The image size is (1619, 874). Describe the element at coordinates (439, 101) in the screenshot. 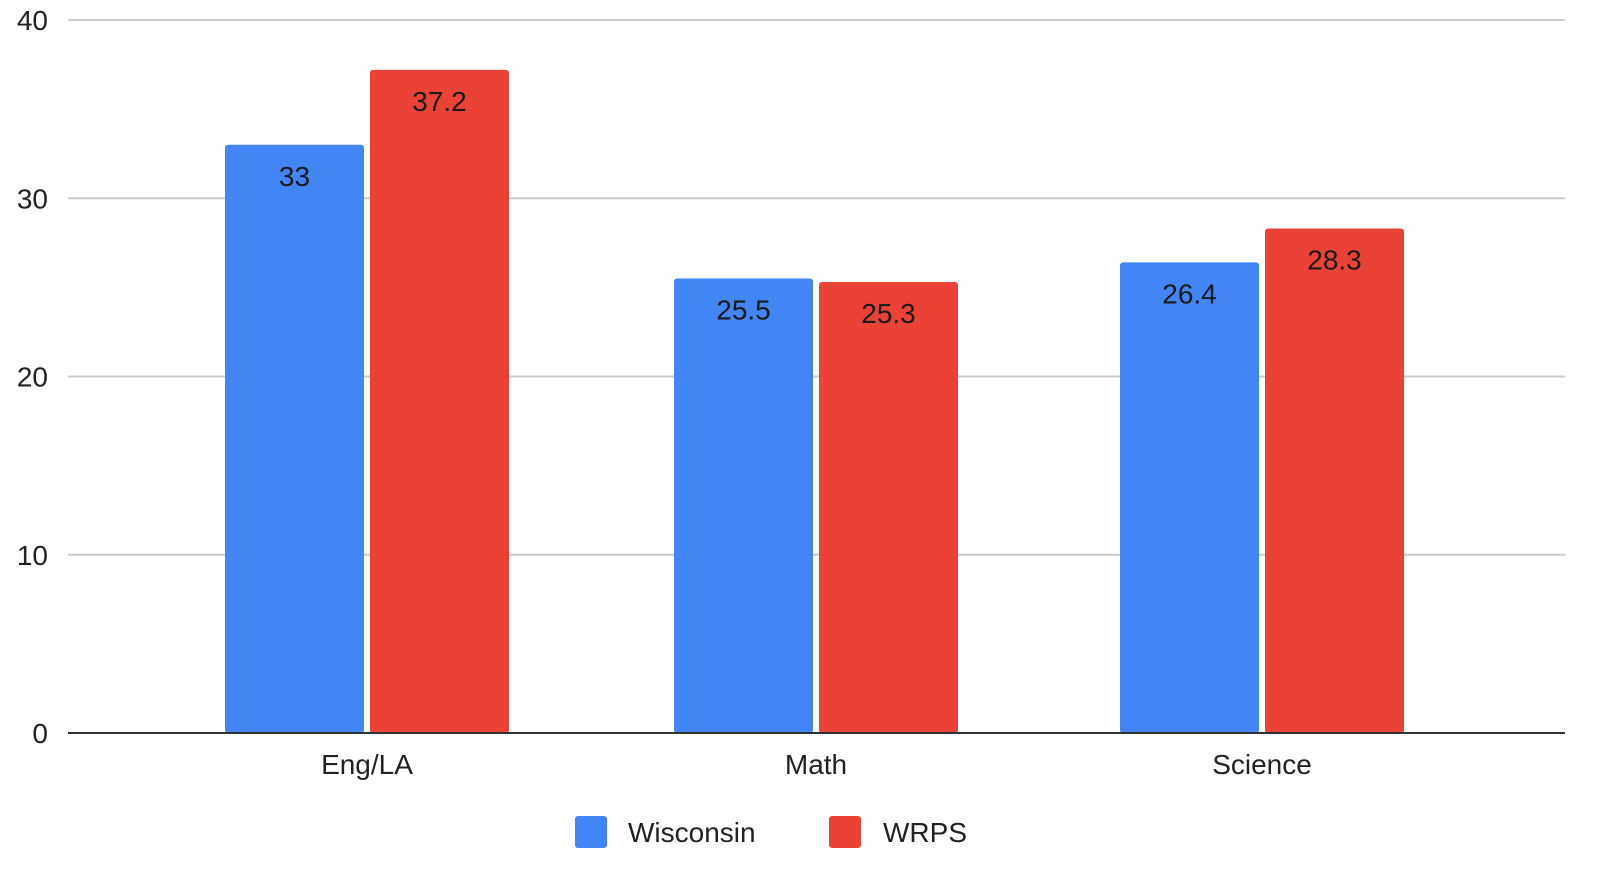

I see `data-label-wrps-eng-la: 37.2` at that location.